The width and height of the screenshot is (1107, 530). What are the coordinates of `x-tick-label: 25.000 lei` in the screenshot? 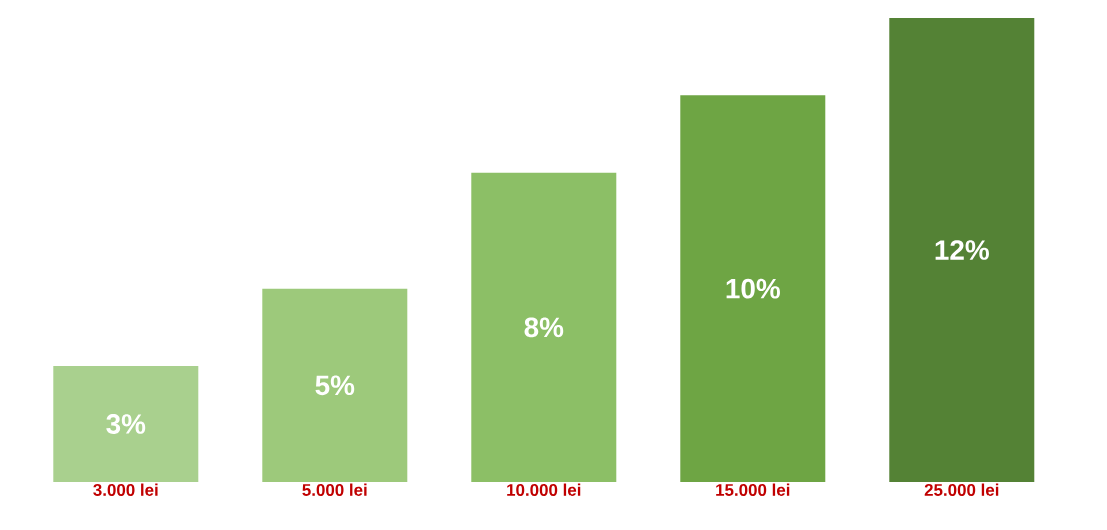 It's located at (961, 489).